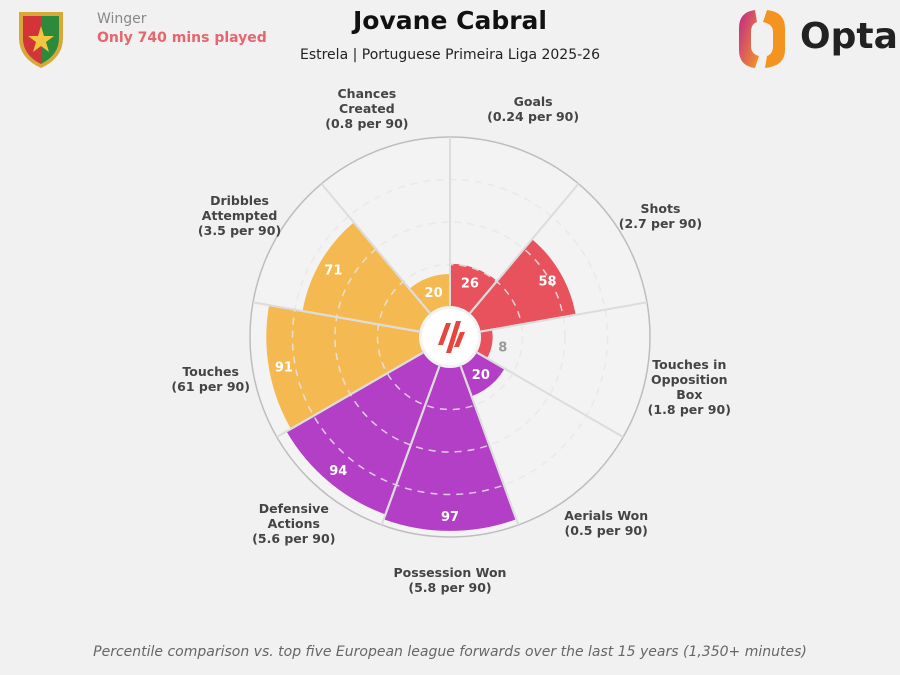  I want to click on value-label: 97, so click(450, 517).